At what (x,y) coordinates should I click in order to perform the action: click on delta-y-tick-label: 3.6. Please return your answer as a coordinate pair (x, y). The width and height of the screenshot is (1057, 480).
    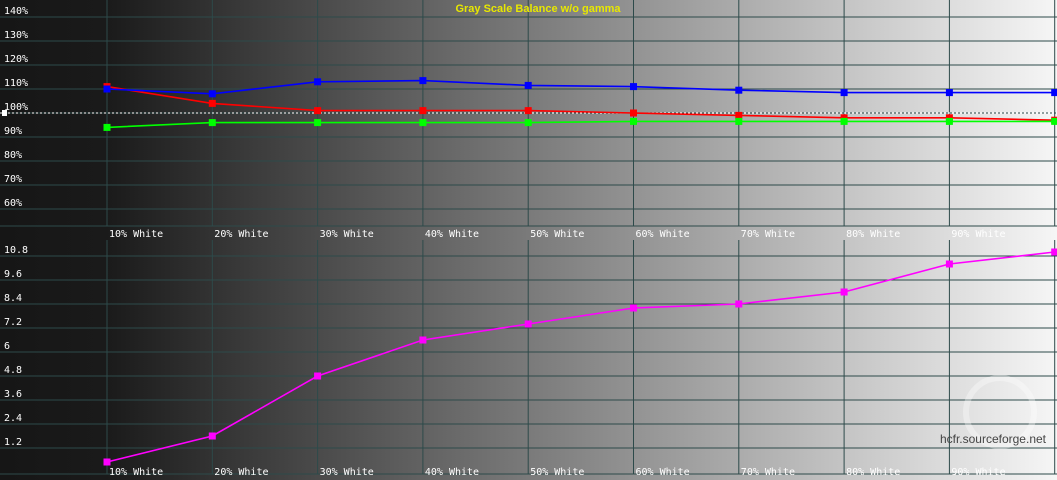
    Looking at the image, I should click on (13, 394).